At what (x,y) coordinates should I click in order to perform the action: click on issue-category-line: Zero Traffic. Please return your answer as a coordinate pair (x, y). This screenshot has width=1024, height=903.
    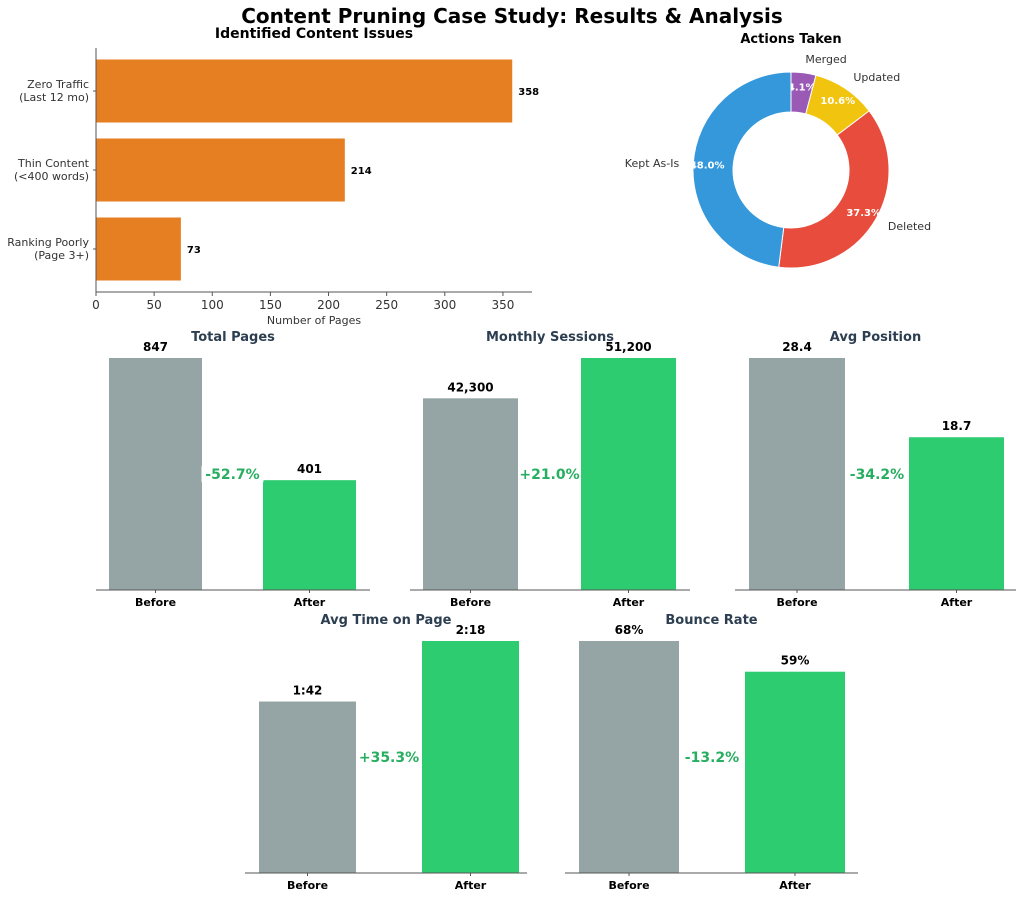
    Looking at the image, I should click on (58, 84).